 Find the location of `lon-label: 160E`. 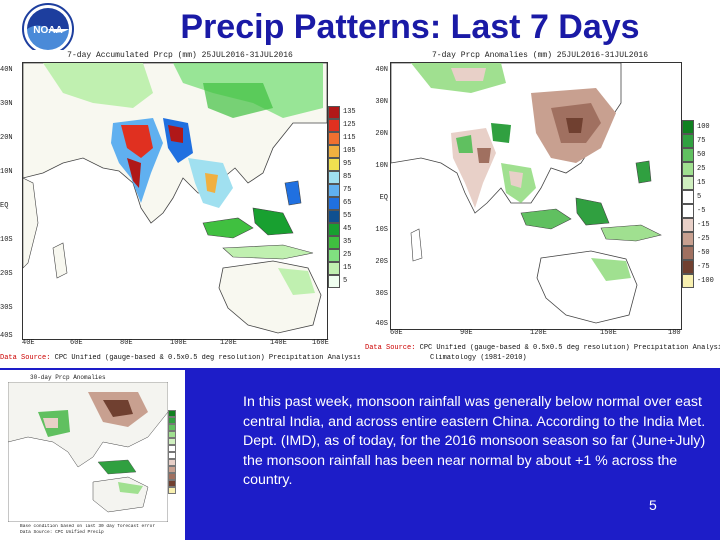

lon-label: 160E is located at coordinates (320, 343).